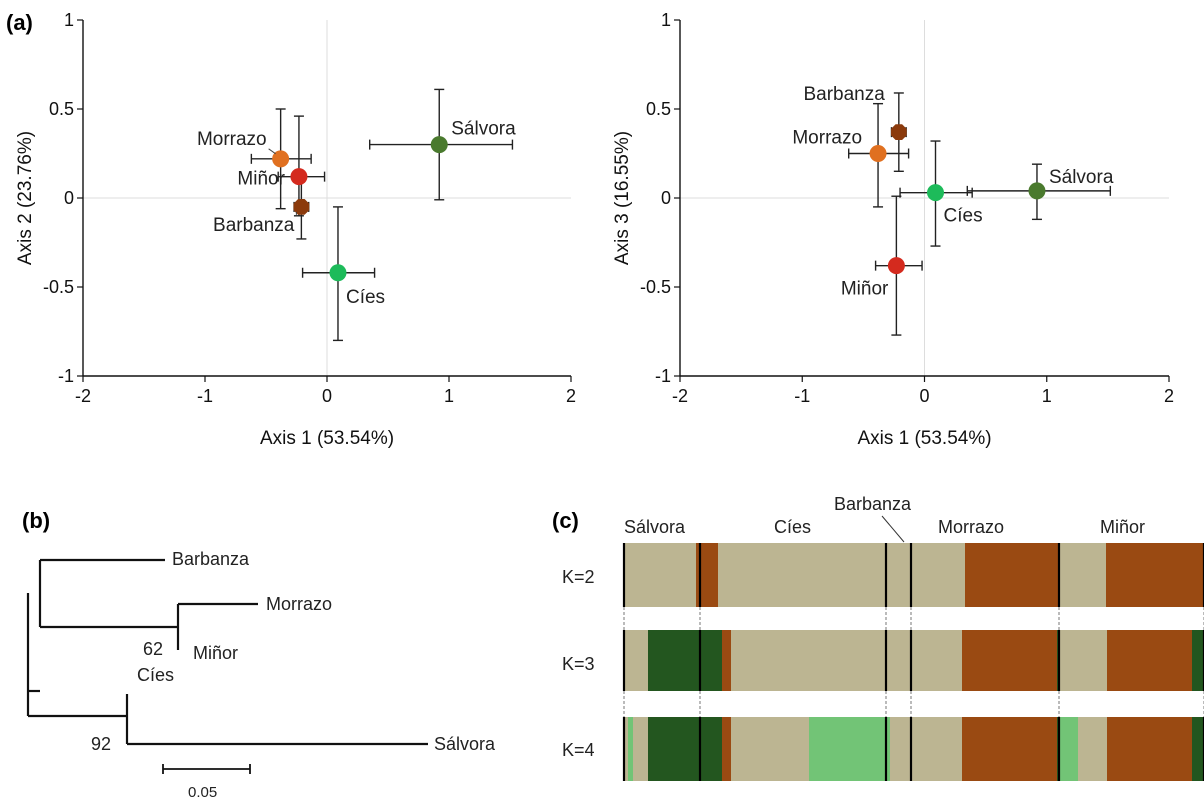 Image resolution: width=1204 pixels, height=801 pixels. Describe the element at coordinates (622, 198) in the screenshot. I see `y-axis-title: Axis 3 (16.55%)` at that location.